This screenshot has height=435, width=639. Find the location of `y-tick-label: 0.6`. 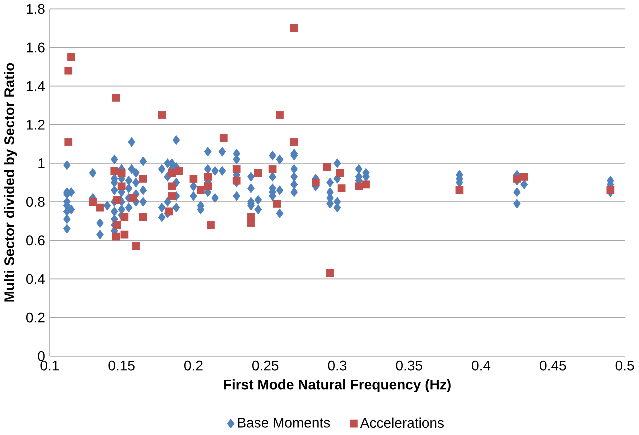

y-tick-label: 0.6 is located at coordinates (35, 240).